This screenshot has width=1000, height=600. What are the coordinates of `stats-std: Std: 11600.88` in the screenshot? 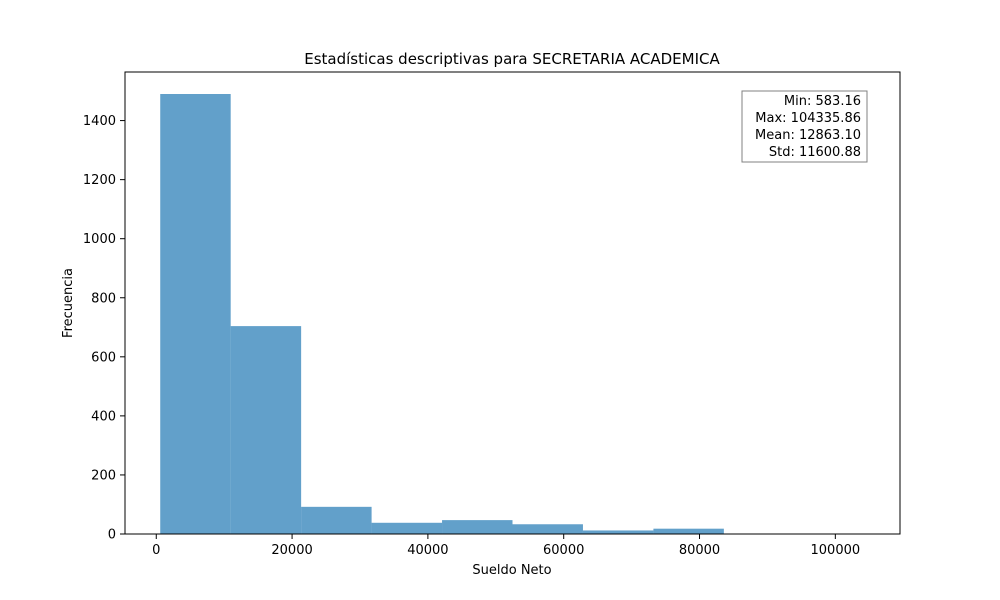 It's located at (815, 152).